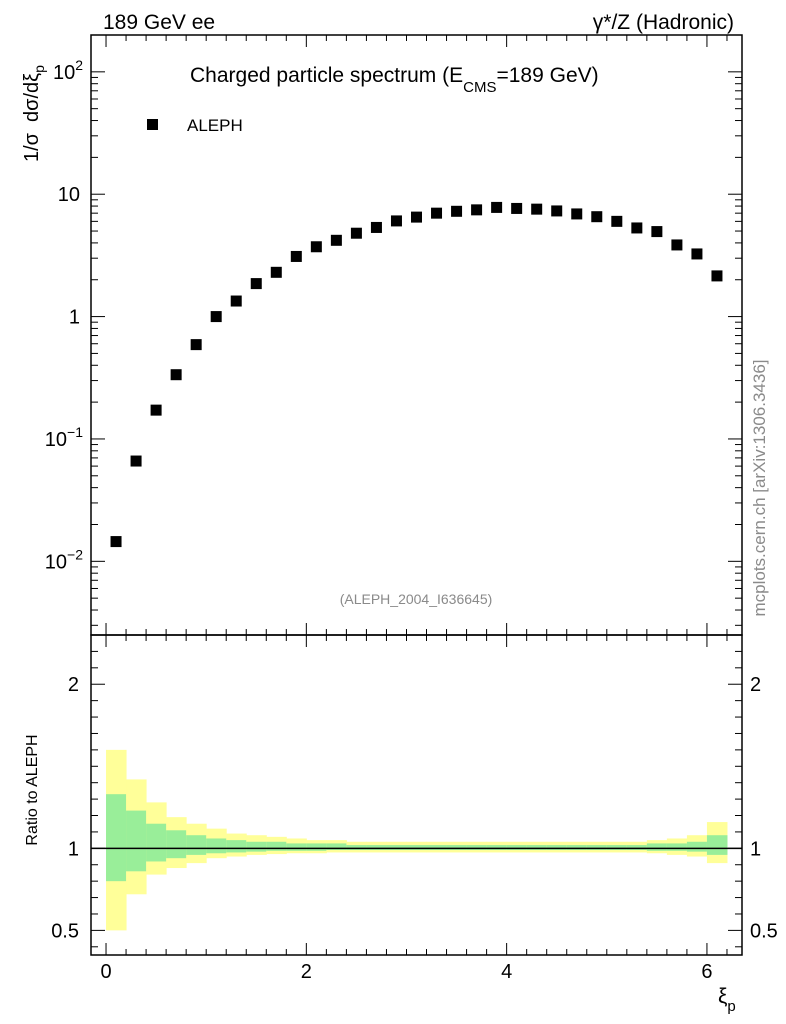  What do you see at coordinates (479, 87) in the screenshot?
I see `main-title-sub: CMS` at bounding box center [479, 87].